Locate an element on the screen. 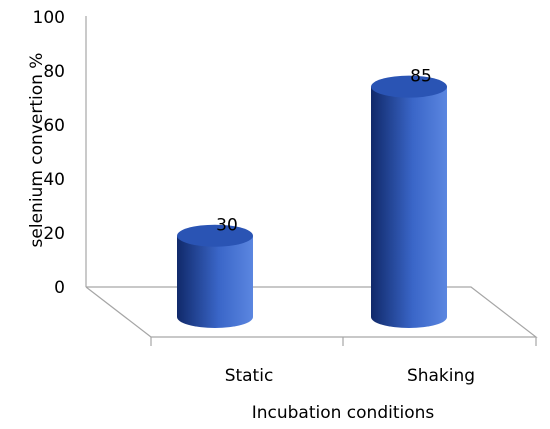 This screenshot has height=429, width=550. floor-outline is located at coordinates (311, 312).